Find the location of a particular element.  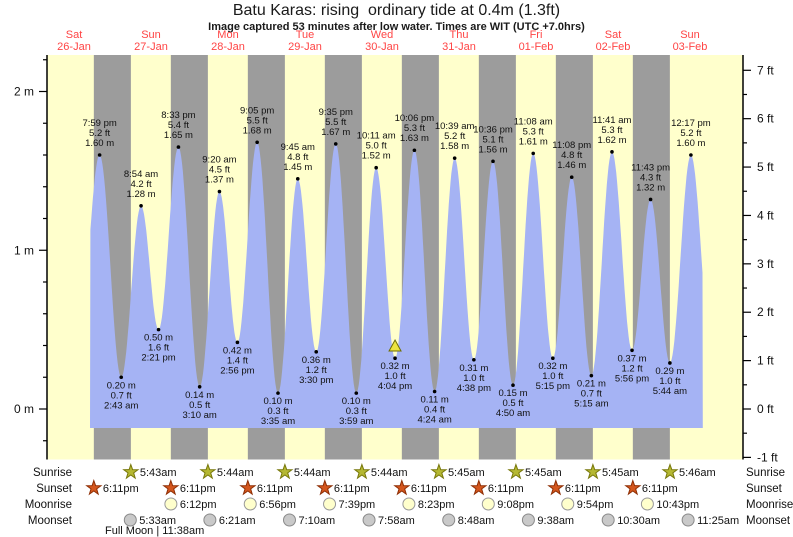

low-tide-time-label: 5:15 am is located at coordinates (591, 404).